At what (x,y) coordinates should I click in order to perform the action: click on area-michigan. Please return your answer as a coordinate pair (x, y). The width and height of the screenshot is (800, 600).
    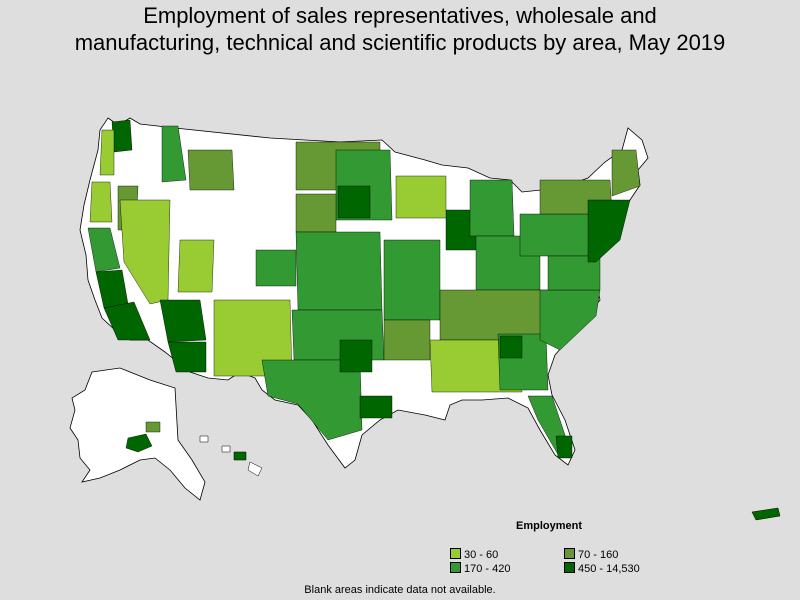
    Looking at the image, I should click on (492, 208).